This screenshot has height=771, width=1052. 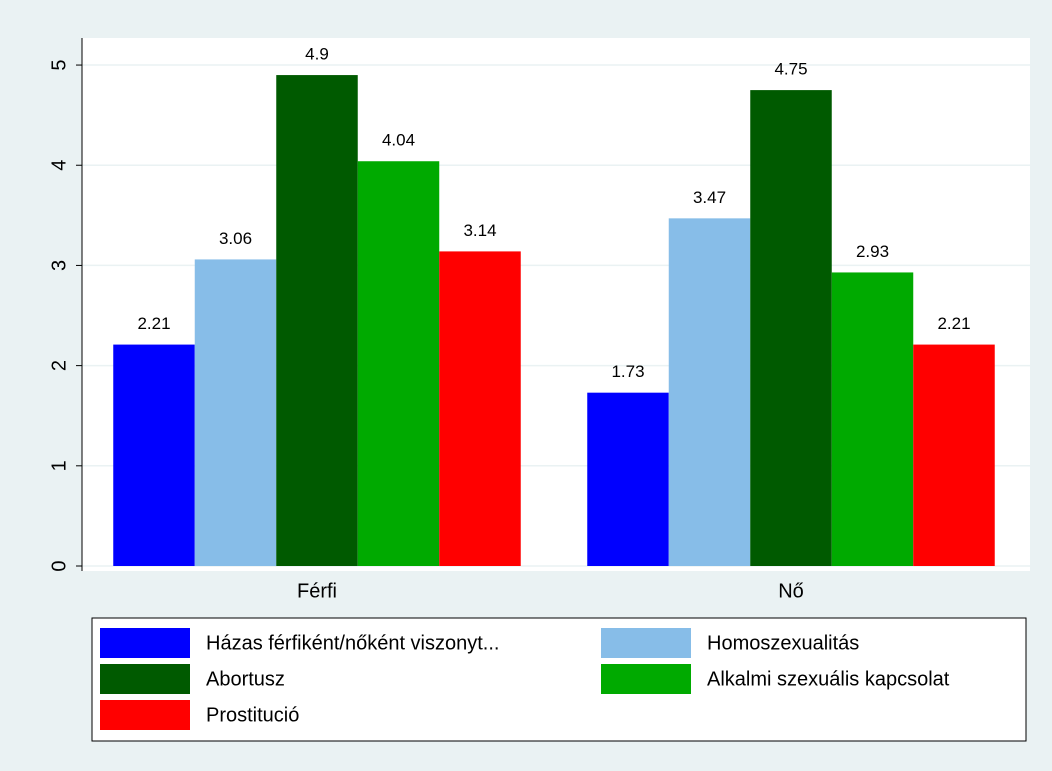 I want to click on value-label: 4.75, so click(x=790, y=69).